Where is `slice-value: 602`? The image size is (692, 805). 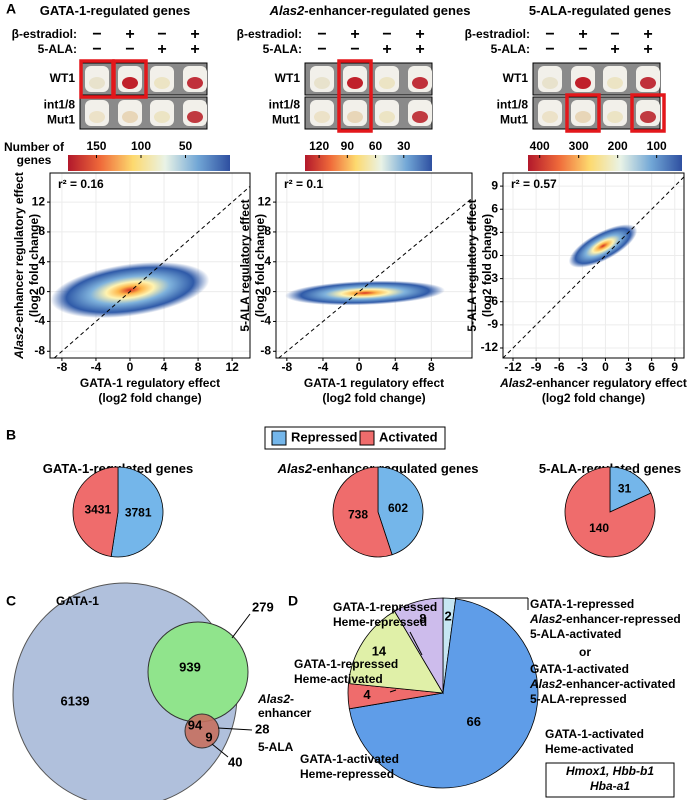
slice-value: 602 is located at coordinates (398, 508).